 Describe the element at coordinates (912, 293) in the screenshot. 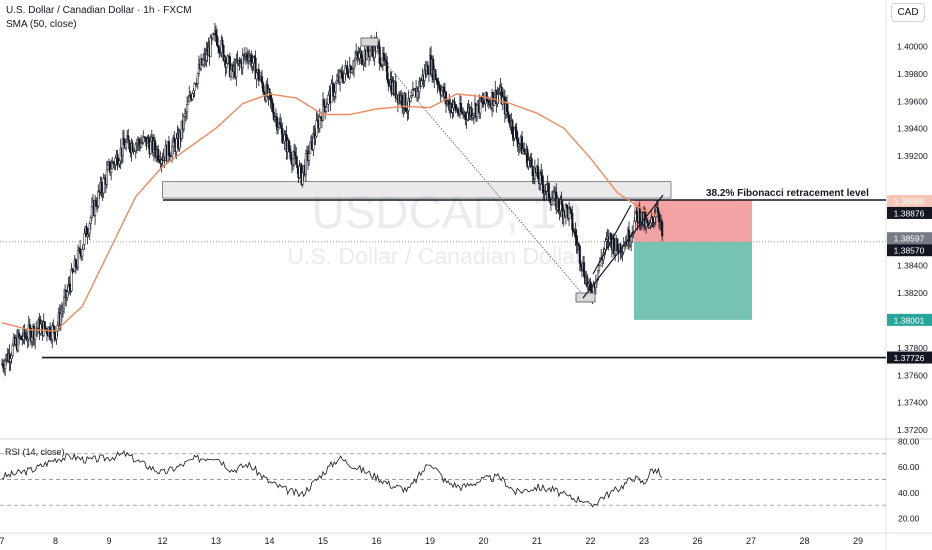

I see `price-tick-label: 1.38200` at that location.